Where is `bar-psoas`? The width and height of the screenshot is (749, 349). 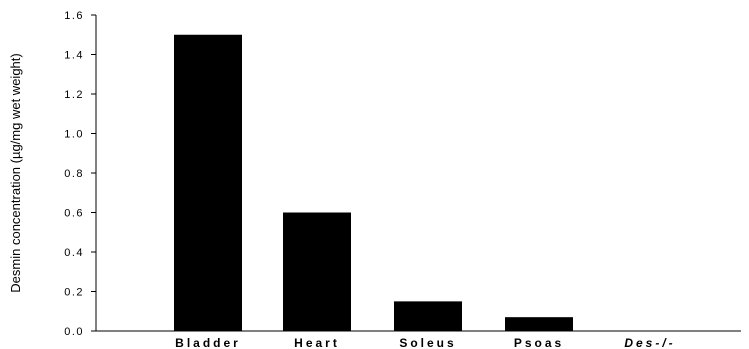 bar-psoas is located at coordinates (539, 324).